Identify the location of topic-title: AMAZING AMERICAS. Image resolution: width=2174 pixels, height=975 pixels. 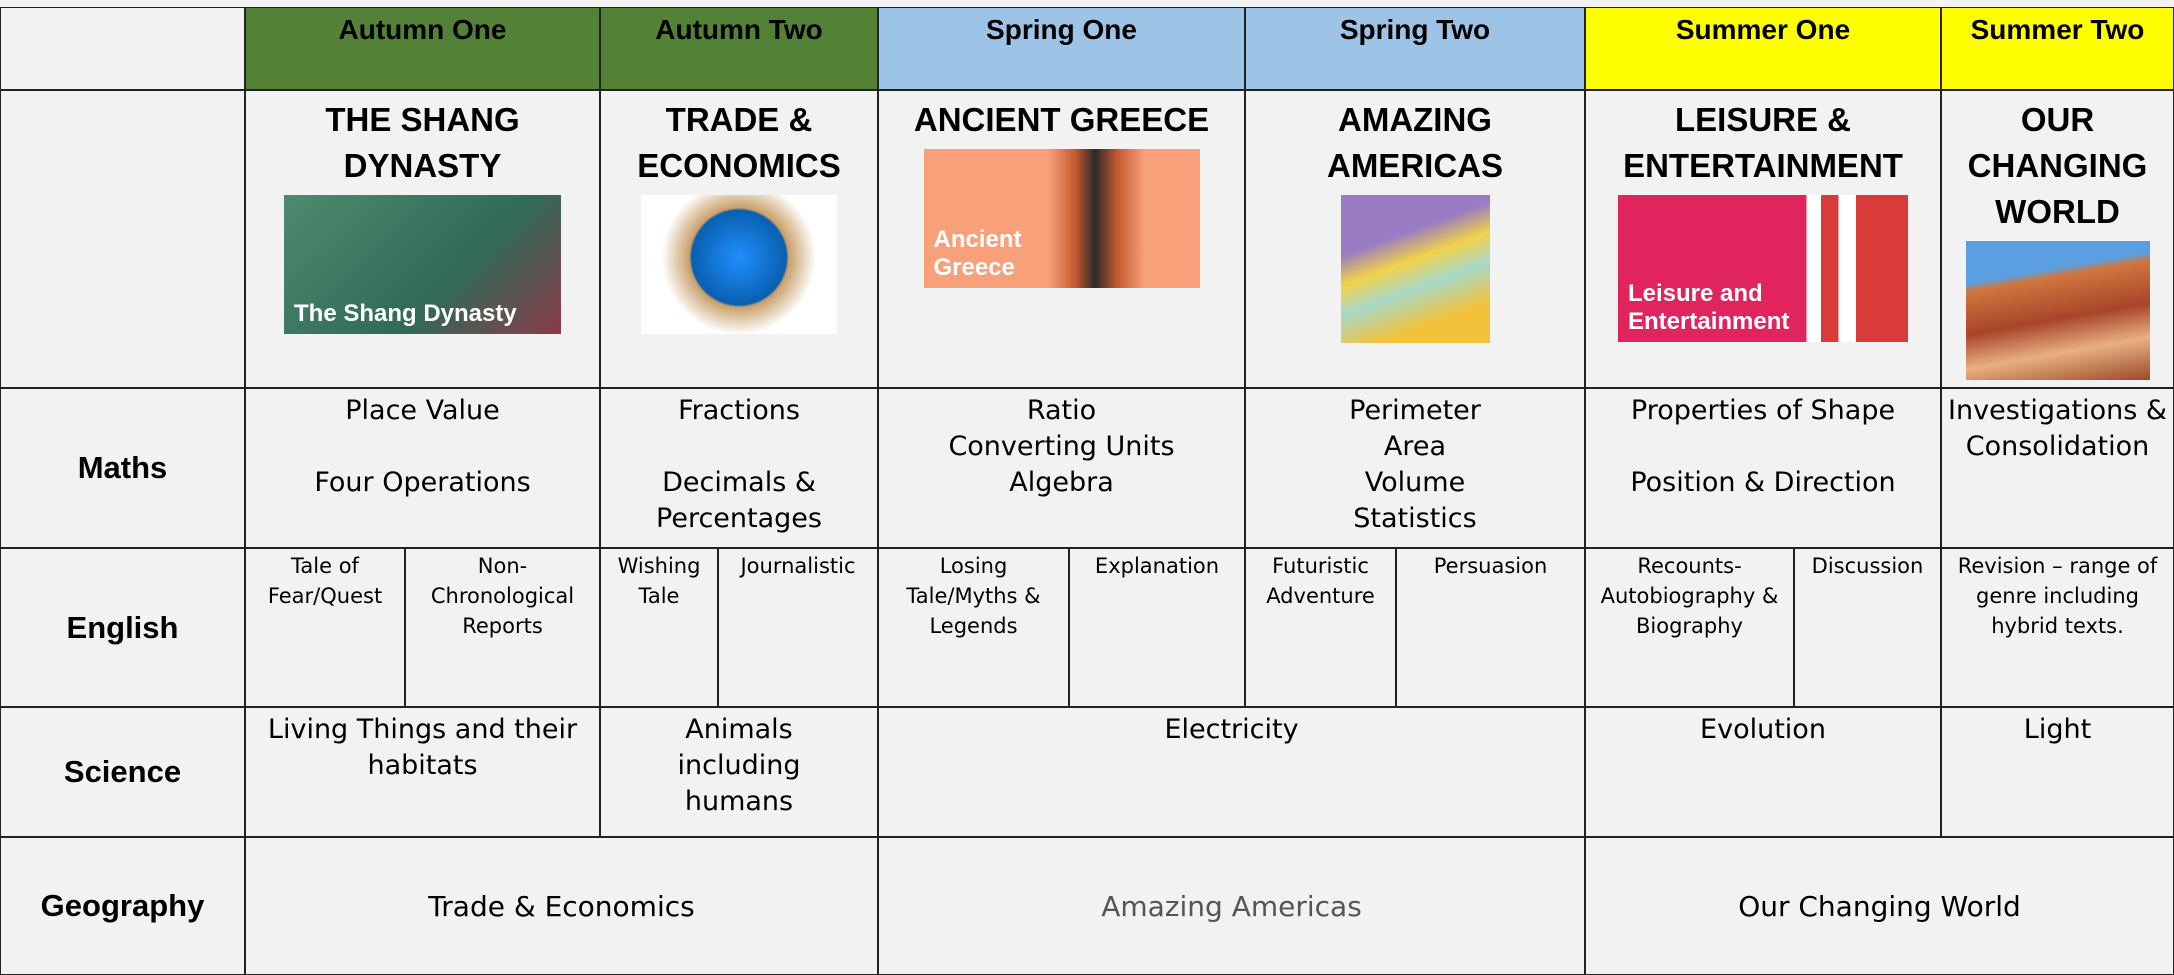
(1414, 142).